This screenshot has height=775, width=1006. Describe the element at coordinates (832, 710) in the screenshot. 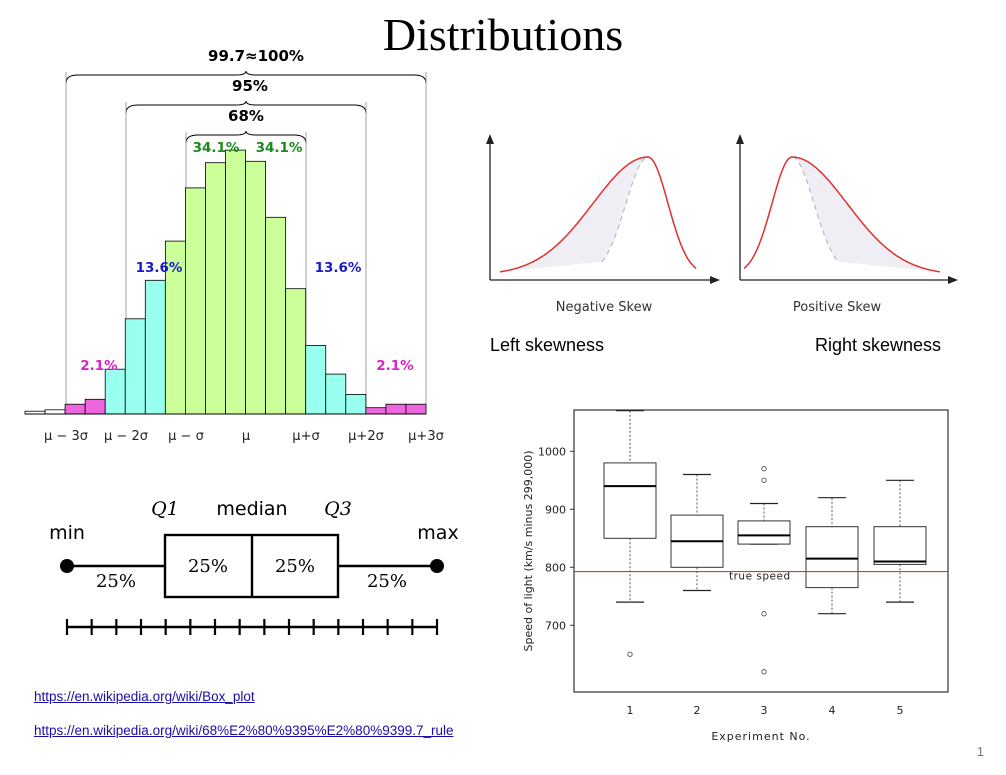

I see `x-tick-label: 4` at that location.